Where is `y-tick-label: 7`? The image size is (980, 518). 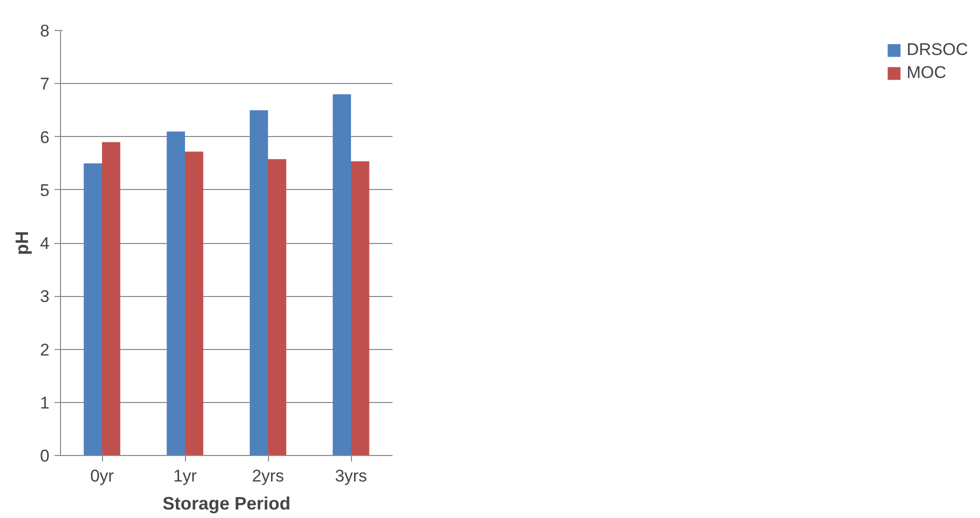 y-tick-label: 7 is located at coordinates (45, 84).